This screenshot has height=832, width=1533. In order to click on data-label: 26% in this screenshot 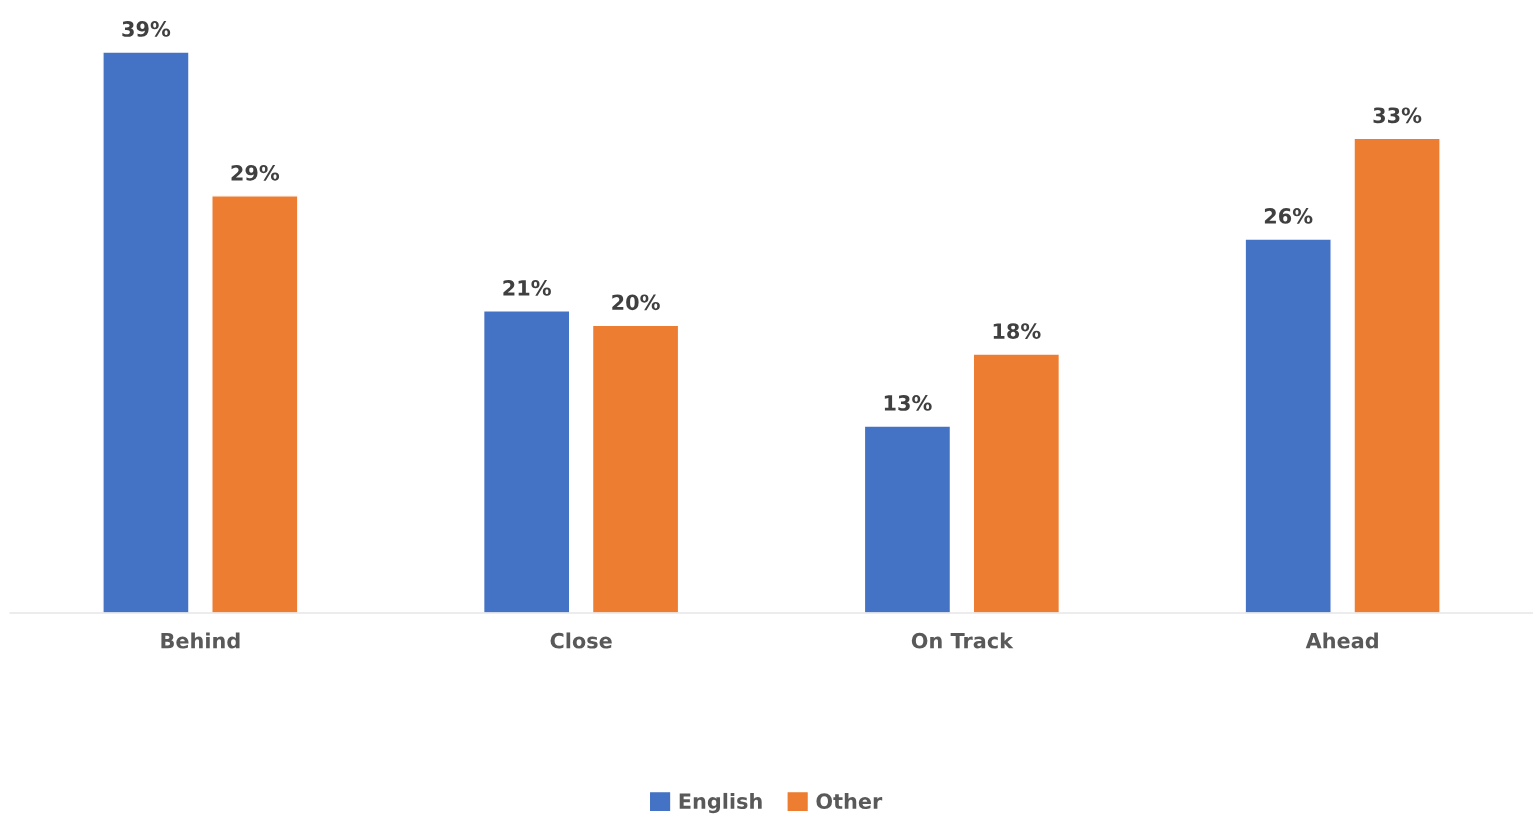, I will do `click(1288, 216)`.